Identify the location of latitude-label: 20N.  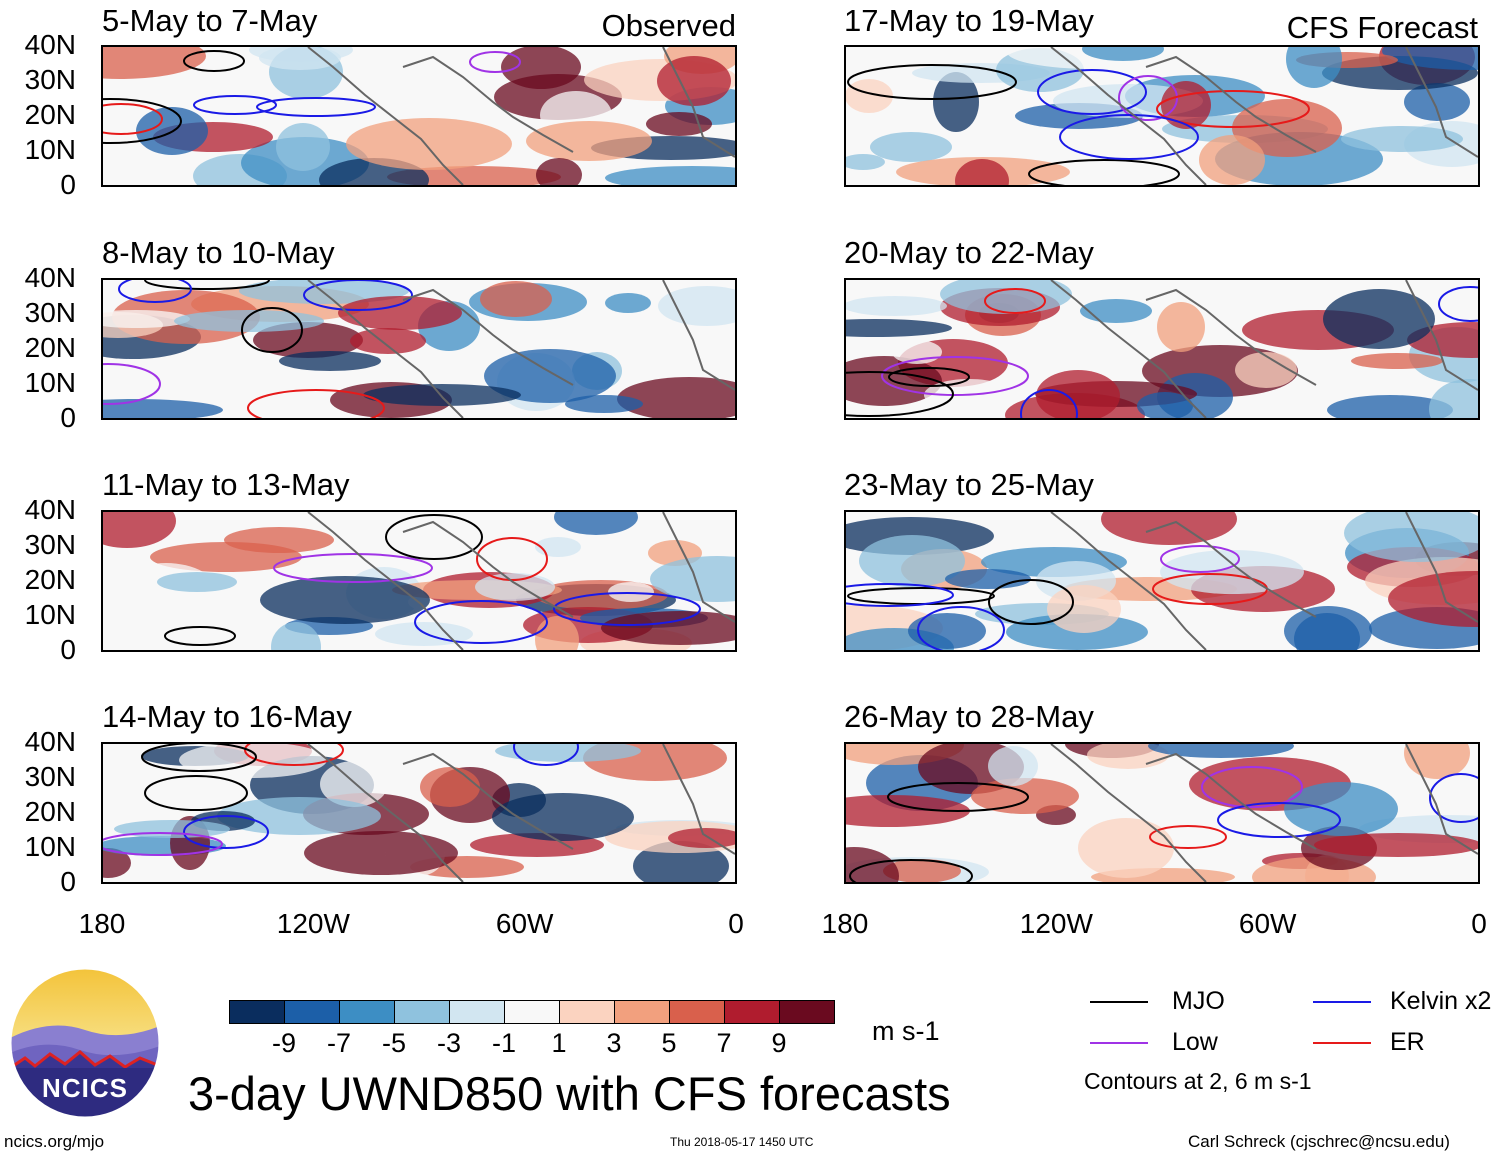
(50, 347).